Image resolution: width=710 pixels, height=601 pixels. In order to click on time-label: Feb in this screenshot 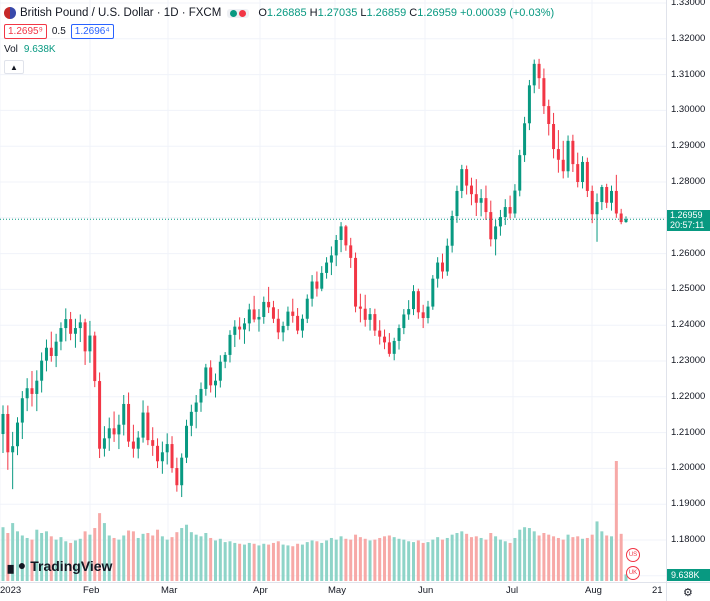, I will do `click(91, 590)`.